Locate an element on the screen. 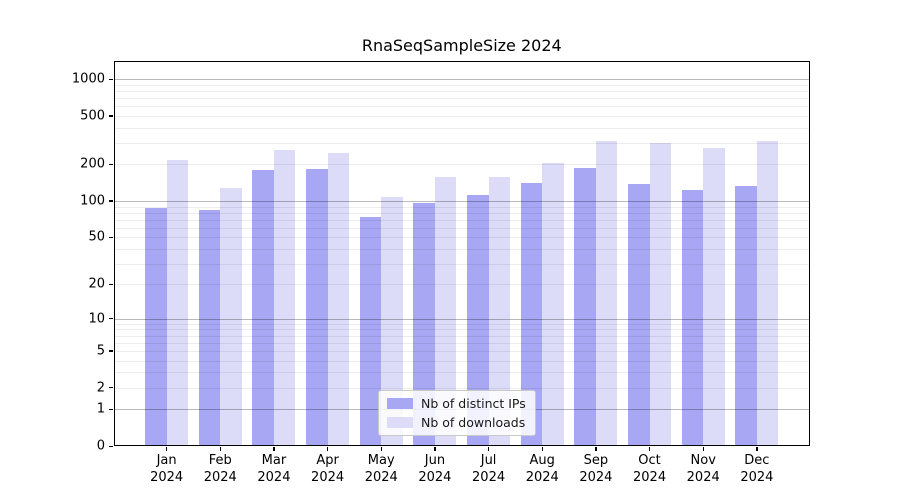  x-tick-label-11: Dec 2024 is located at coordinates (757, 469).